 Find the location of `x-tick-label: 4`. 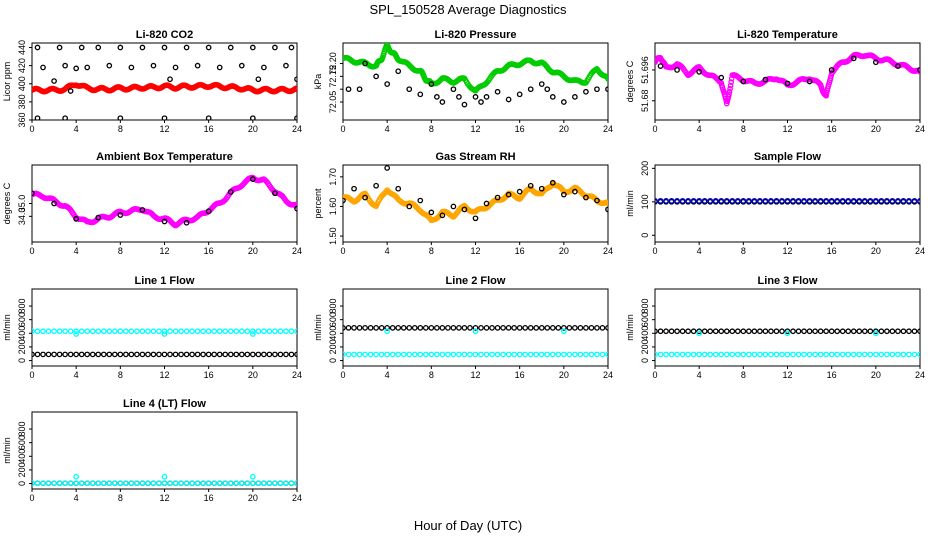

x-tick-label: 4 is located at coordinates (76, 498).